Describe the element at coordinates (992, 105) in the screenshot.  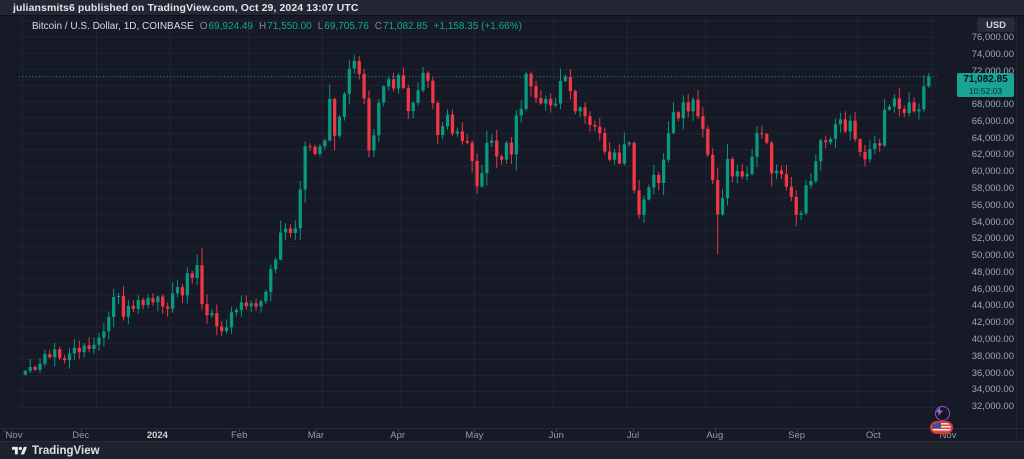
I see `price-axis-label: 68,000.00` at that location.